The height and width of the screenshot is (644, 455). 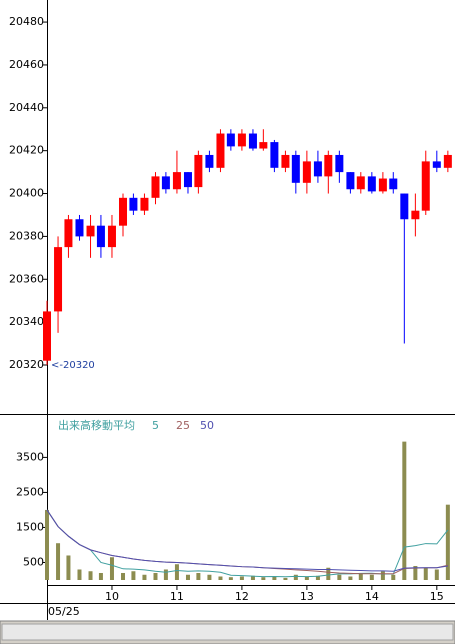 I want to click on moving-average-line, so click(x=247, y=540).